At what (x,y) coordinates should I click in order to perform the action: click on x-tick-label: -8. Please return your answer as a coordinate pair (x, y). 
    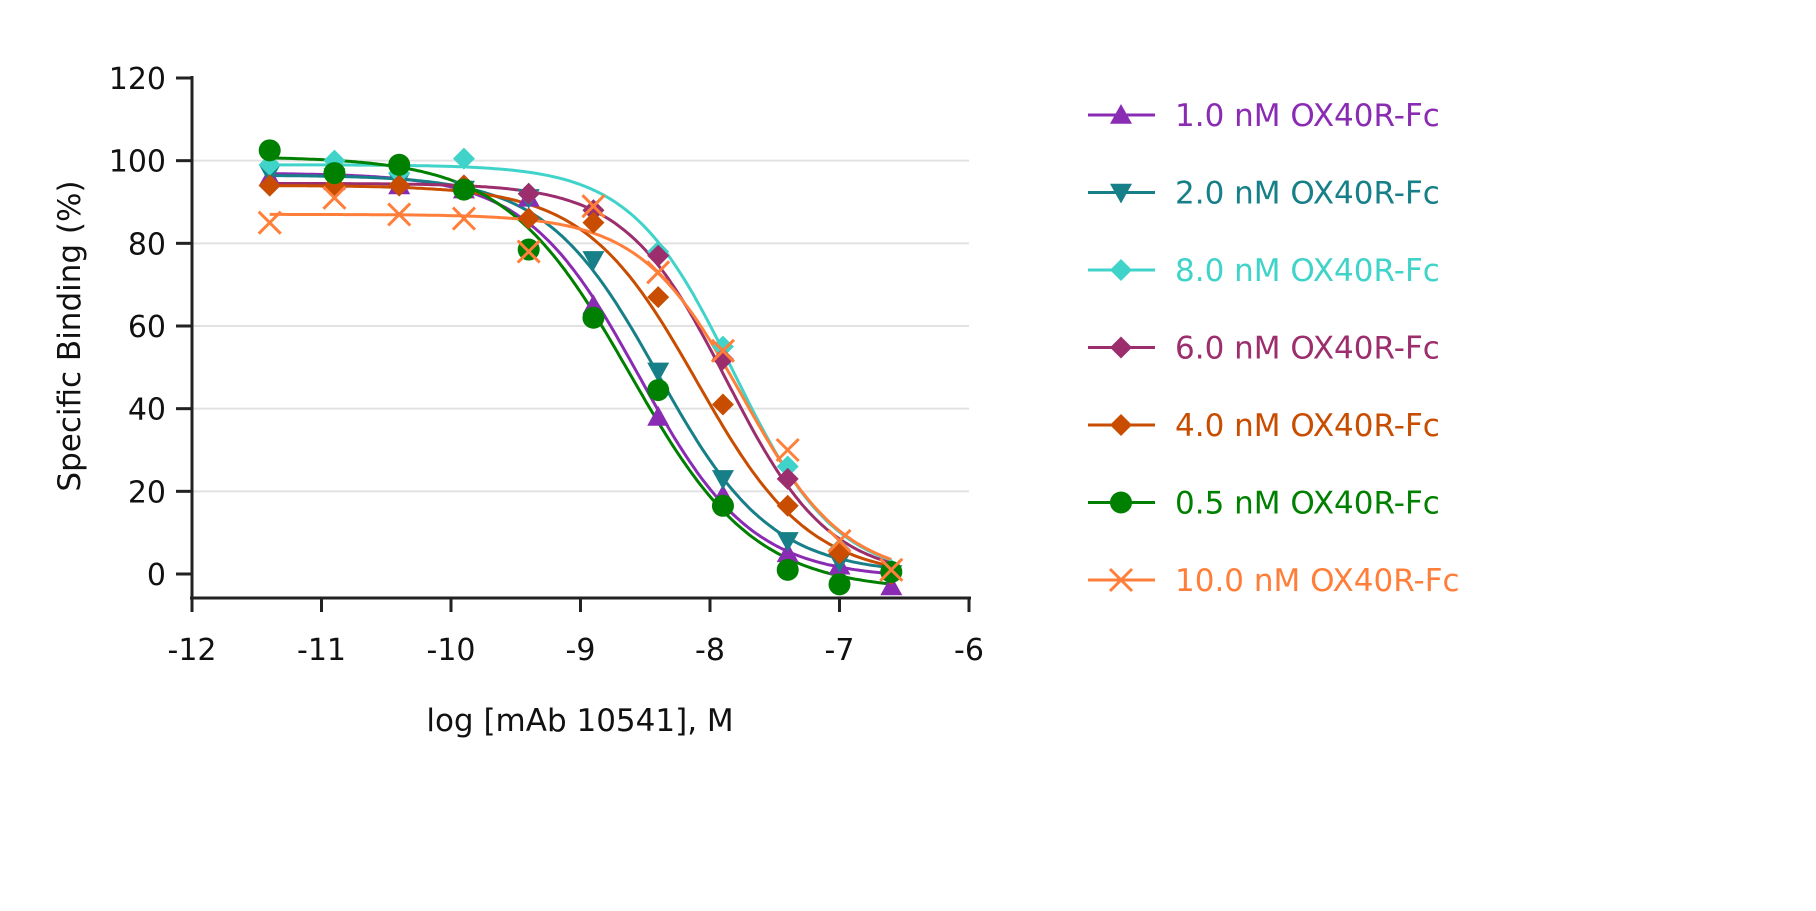
    Looking at the image, I should click on (710, 650).